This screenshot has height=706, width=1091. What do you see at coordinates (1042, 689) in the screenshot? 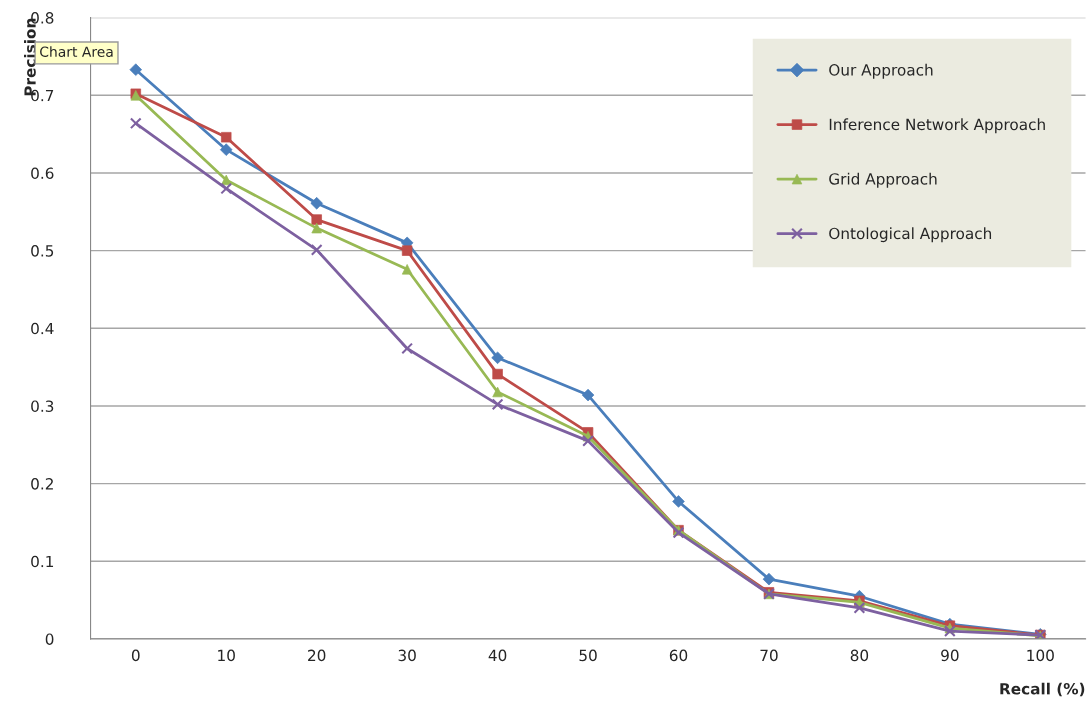
I see `x-axis-title: Recall (%)` at bounding box center [1042, 689].